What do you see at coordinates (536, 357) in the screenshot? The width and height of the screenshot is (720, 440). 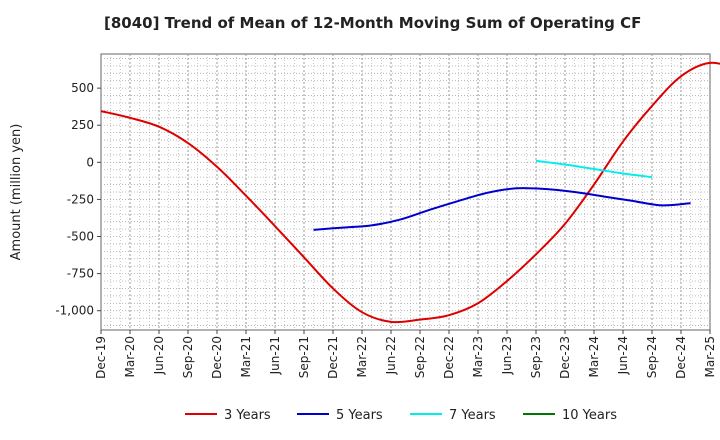 I see `x-tick-label: Sep-23` at bounding box center [536, 357].